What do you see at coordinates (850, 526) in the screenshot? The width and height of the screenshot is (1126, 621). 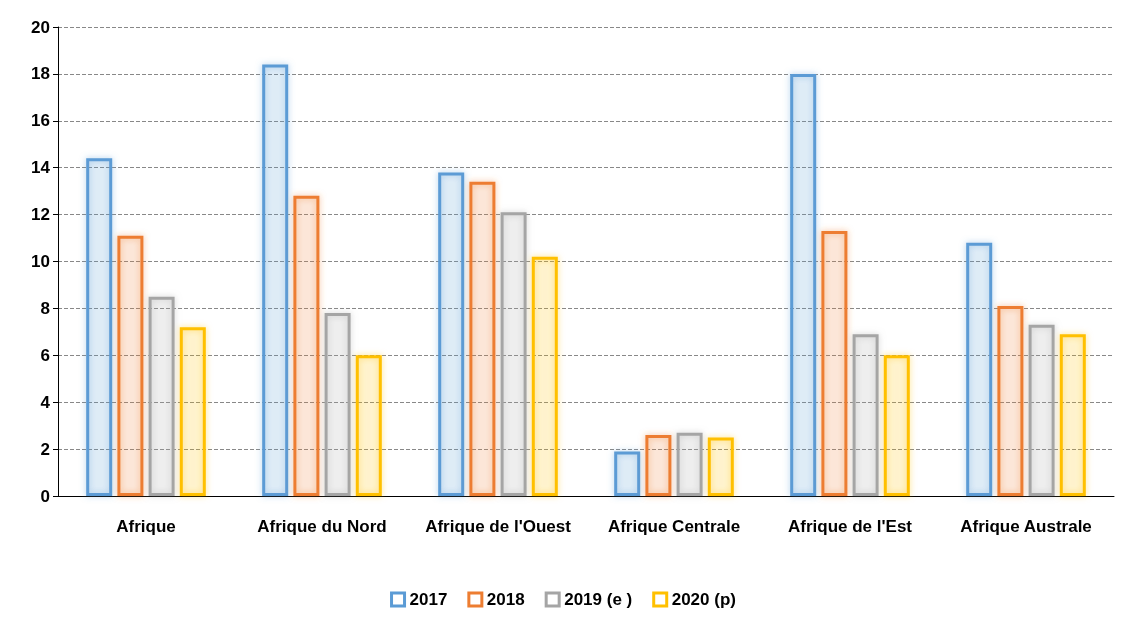 I see `x-tick-label: Afrique de l'Est` at bounding box center [850, 526].